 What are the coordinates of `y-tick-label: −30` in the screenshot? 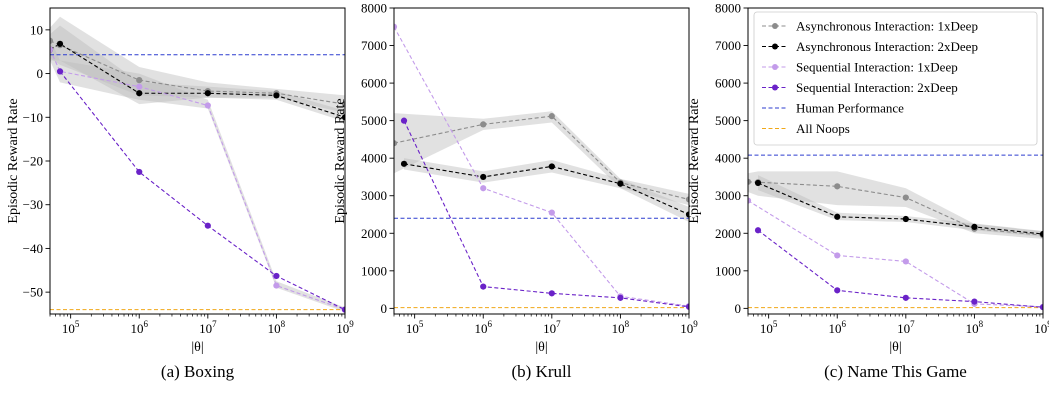 It's located at (33, 204).